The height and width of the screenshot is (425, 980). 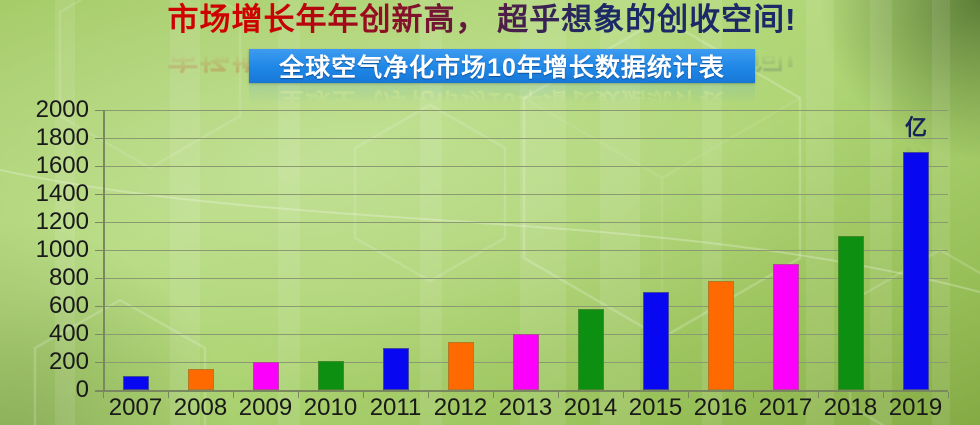 I want to click on x-tick-label: 2011, so click(x=395, y=407).